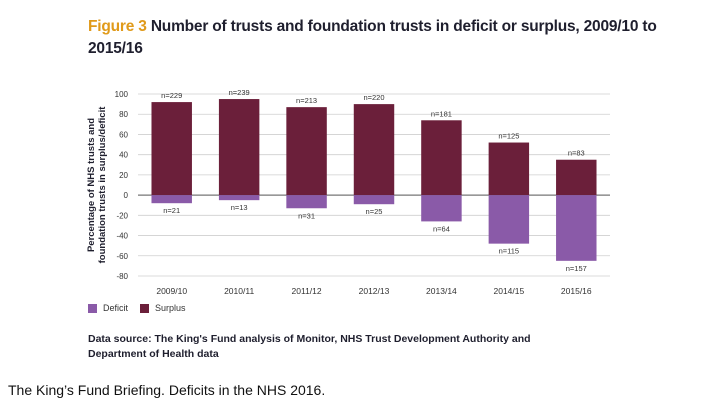 This screenshot has height=405, width=720. I want to click on x-tick-label: 2010/11, so click(239, 291).